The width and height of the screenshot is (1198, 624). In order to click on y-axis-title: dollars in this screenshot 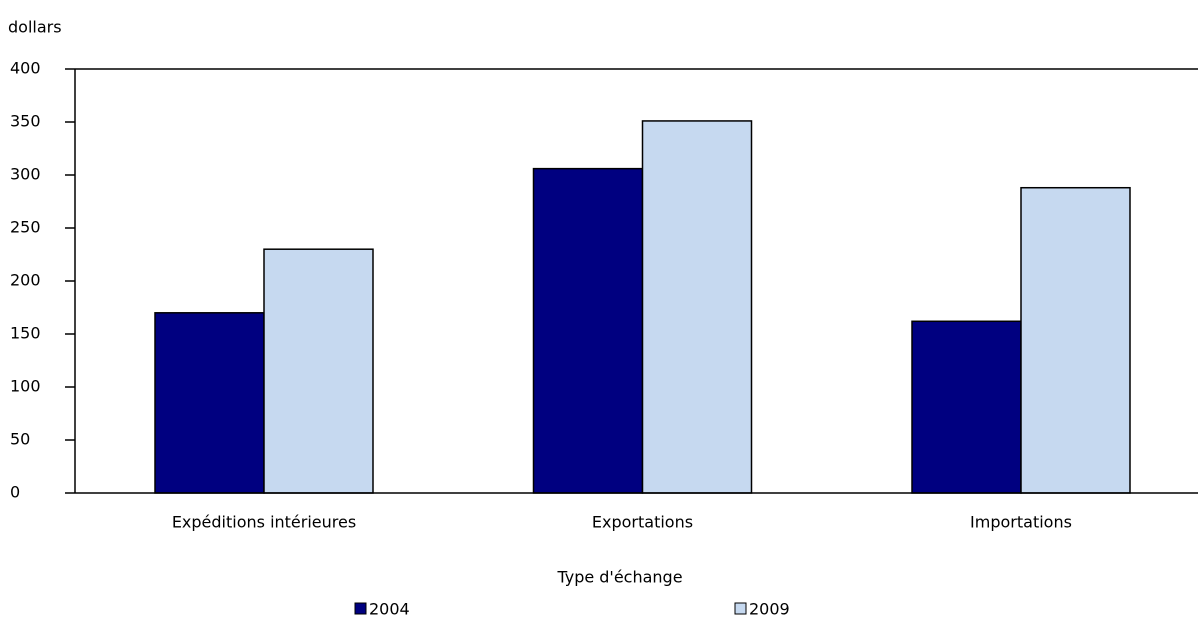, I will do `click(35, 27)`.